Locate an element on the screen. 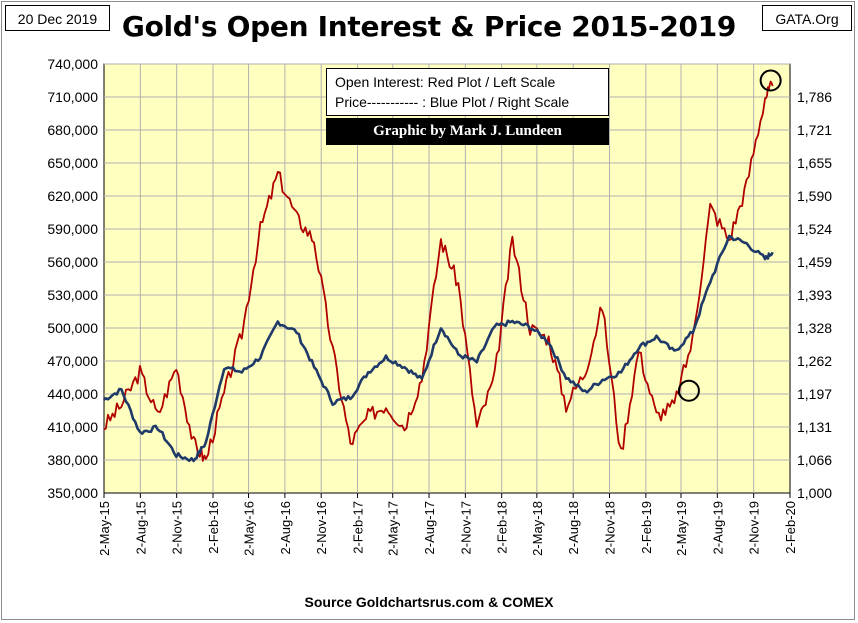 Image resolution: width=858 pixels, height=623 pixels. y-right-tick-label: 1,262 is located at coordinates (814, 361).